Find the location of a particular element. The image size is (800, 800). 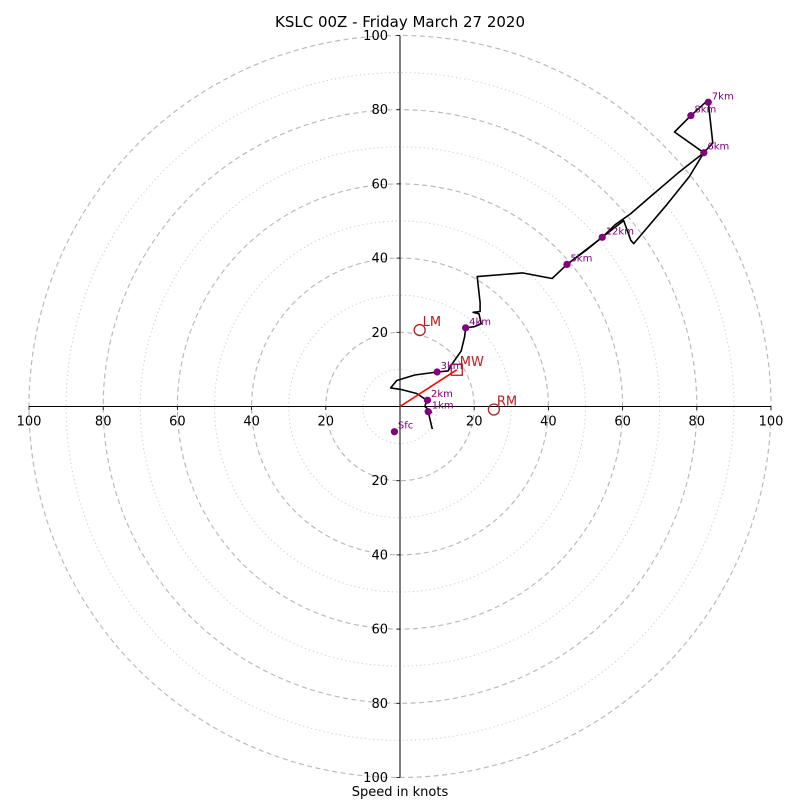

height-marker-5km is located at coordinates (567, 264).